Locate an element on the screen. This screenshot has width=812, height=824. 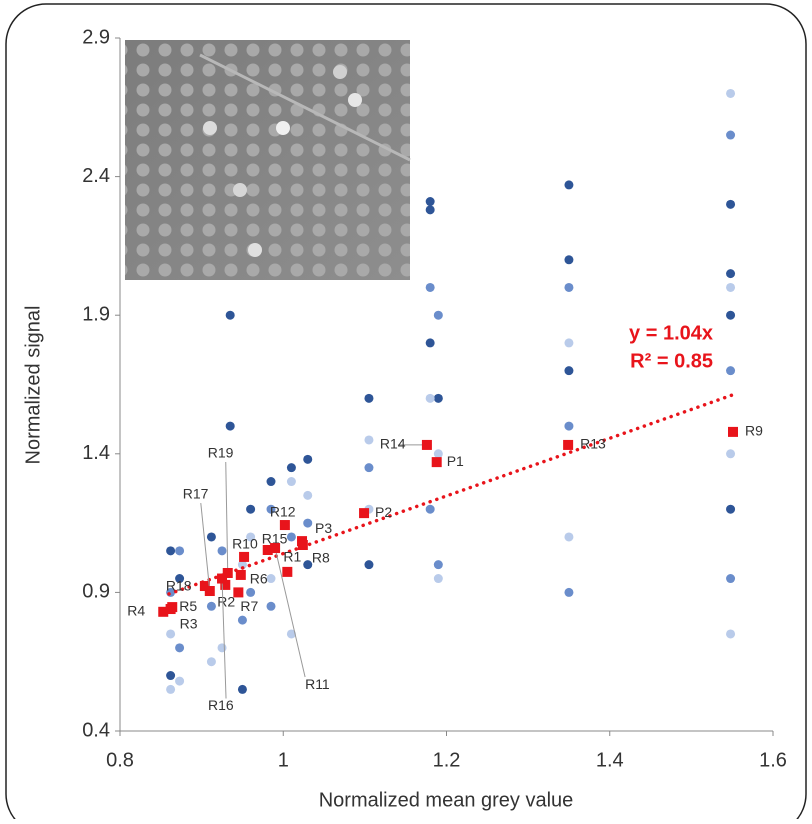
point-label: R4 is located at coordinates (136, 611).